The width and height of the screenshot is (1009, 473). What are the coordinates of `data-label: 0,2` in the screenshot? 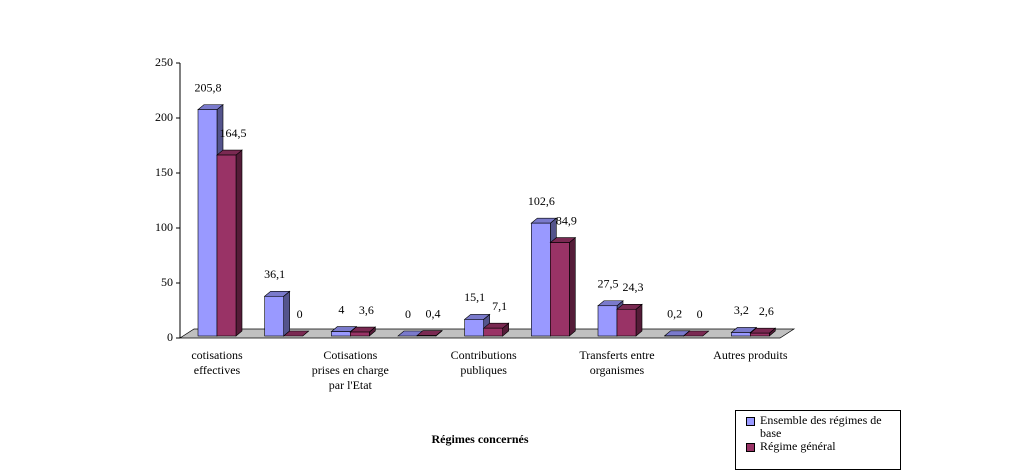 It's located at (674, 314).